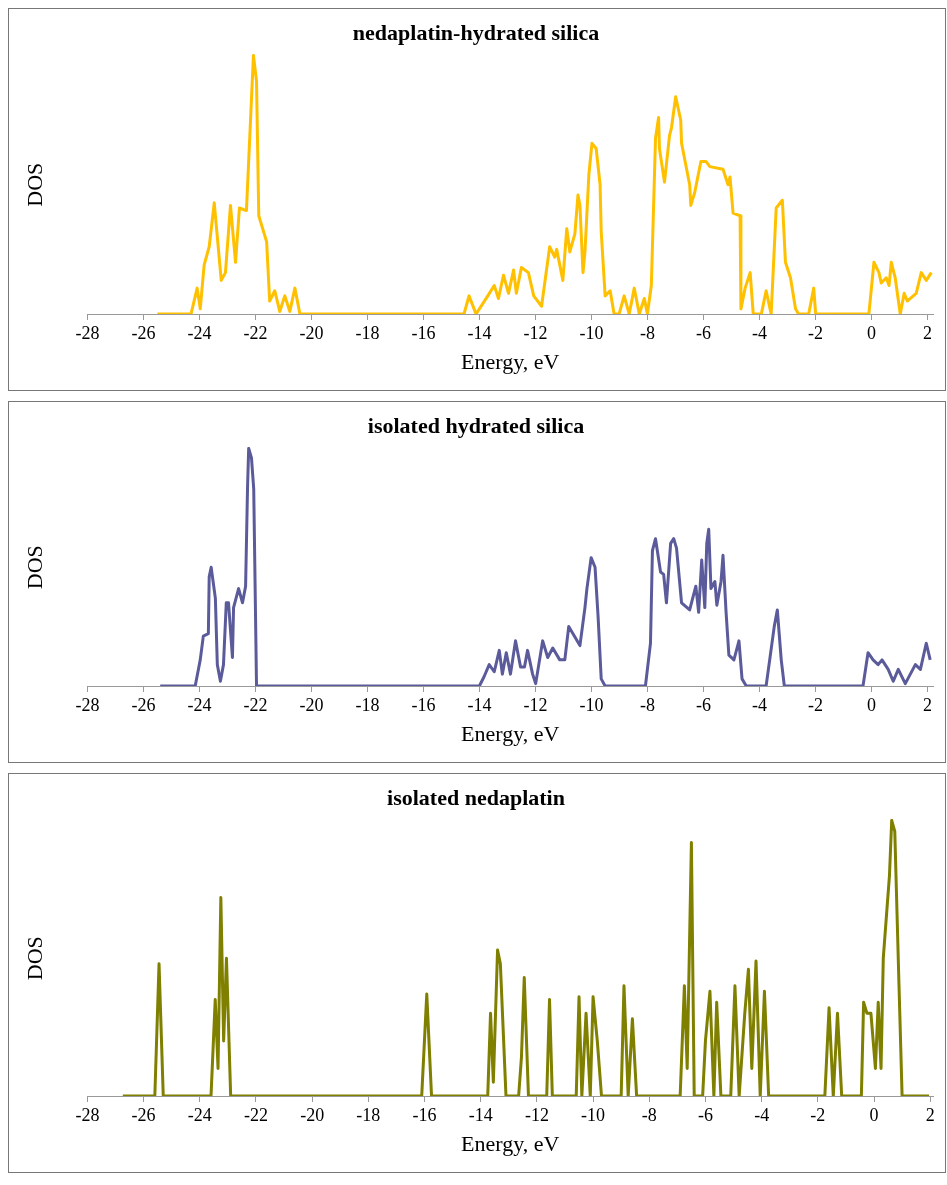 Image resolution: width=947 pixels, height=1185 pixels. What do you see at coordinates (476, 797) in the screenshot?
I see `chart-title: isolated nedaplatin` at bounding box center [476, 797].